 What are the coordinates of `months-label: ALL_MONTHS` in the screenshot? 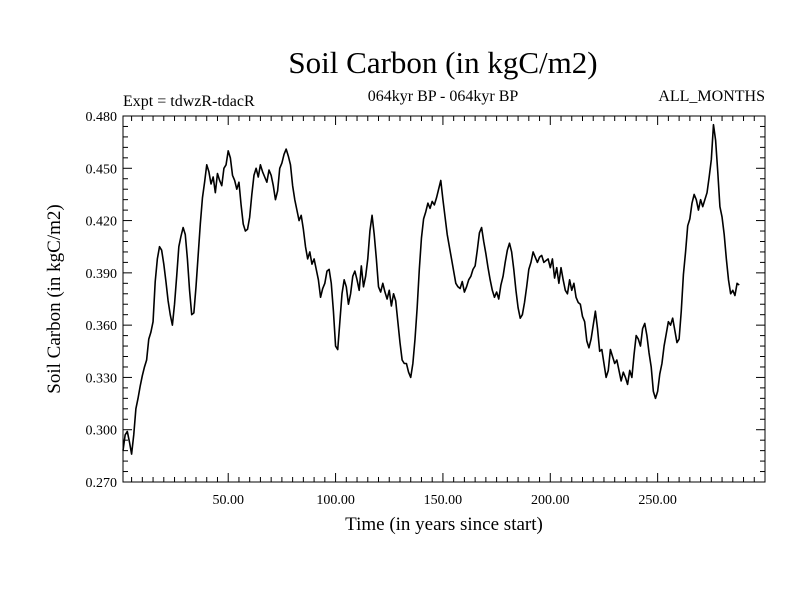 It's located at (711, 96).